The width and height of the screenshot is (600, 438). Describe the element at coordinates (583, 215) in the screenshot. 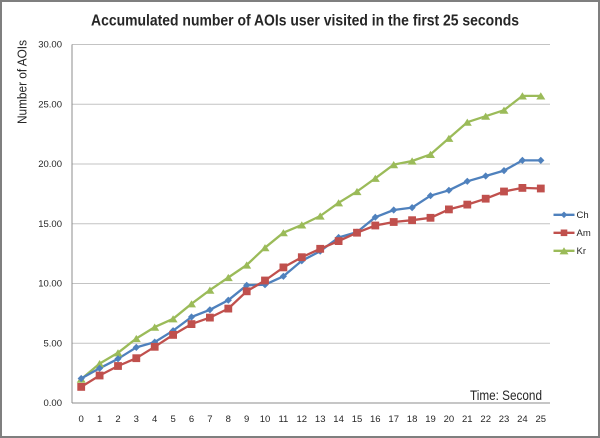

I see `svg-text: Ch` at that location.